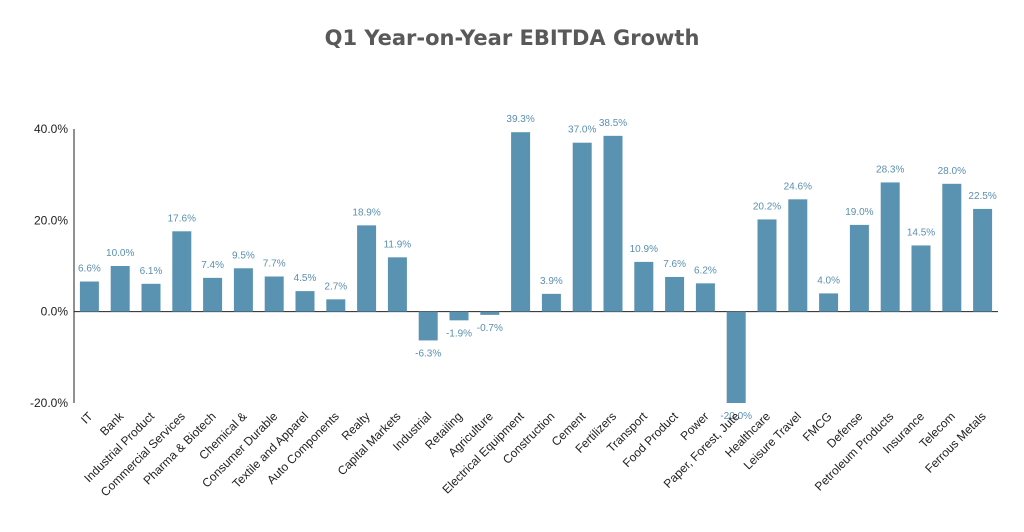  I want to click on data-label: 4.0%, so click(828, 280).